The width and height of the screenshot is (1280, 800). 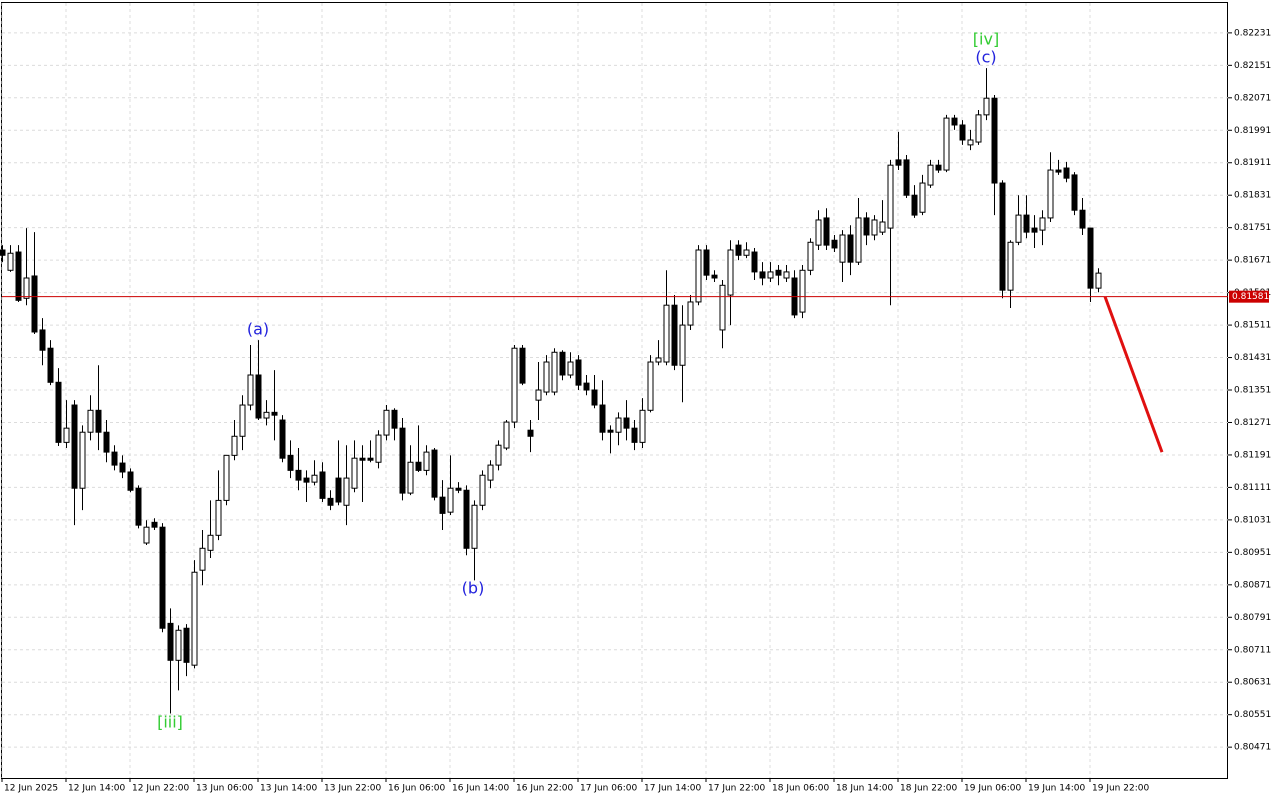 What do you see at coordinates (352, 789) in the screenshot?
I see `x-tick-label: 13 Jun 22:00` at bounding box center [352, 789].